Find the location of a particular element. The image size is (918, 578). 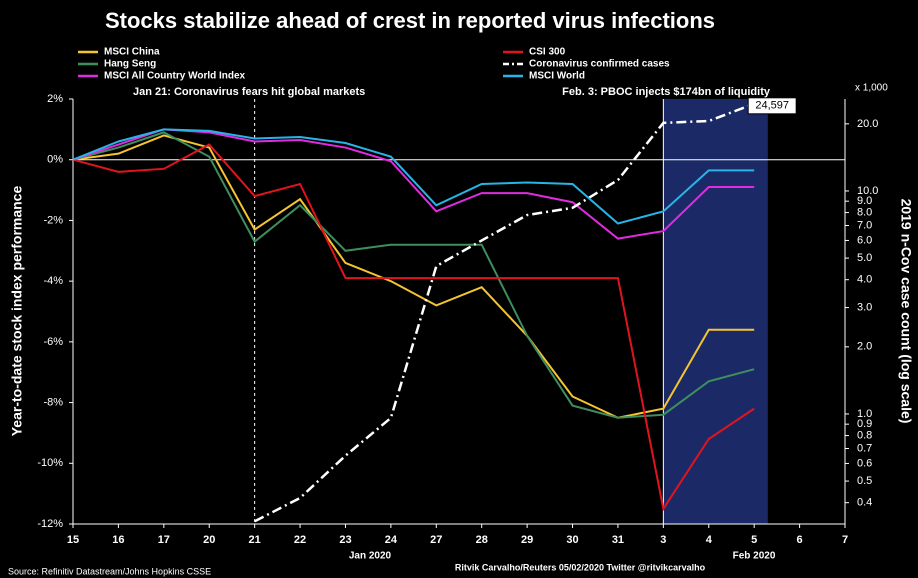

legend-label: MSCI China is located at coordinates (132, 52).